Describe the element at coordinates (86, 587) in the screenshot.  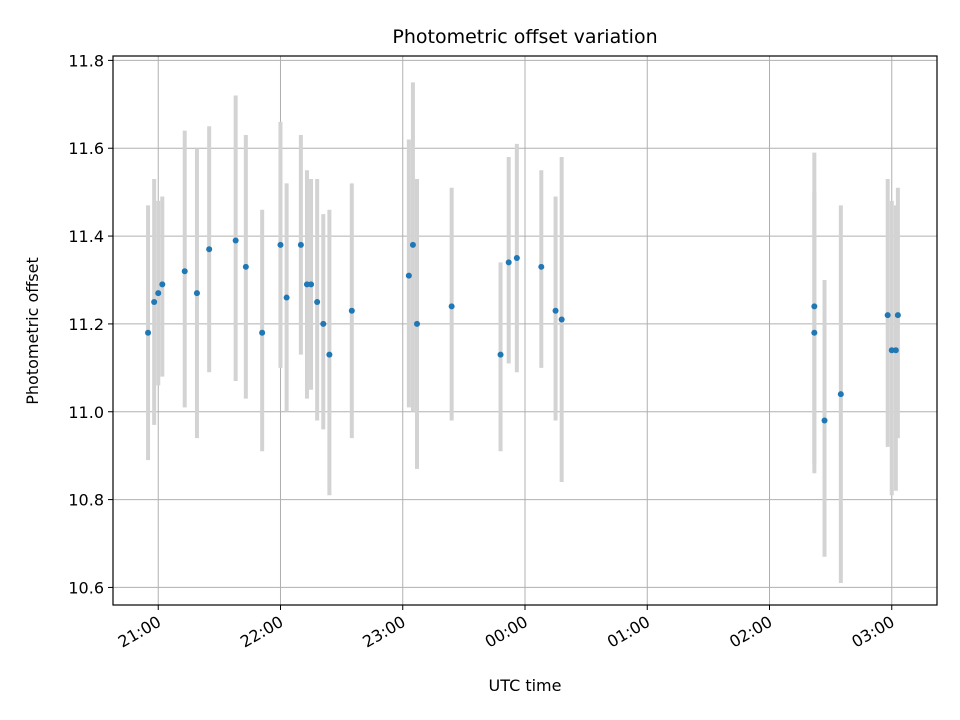
I see `y-tick-label: 10.6` at that location.